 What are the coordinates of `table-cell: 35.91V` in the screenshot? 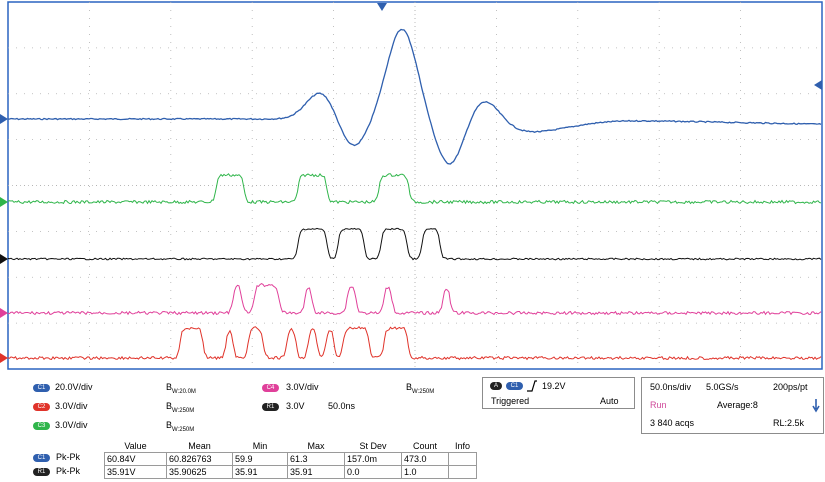 It's located at (135, 472).